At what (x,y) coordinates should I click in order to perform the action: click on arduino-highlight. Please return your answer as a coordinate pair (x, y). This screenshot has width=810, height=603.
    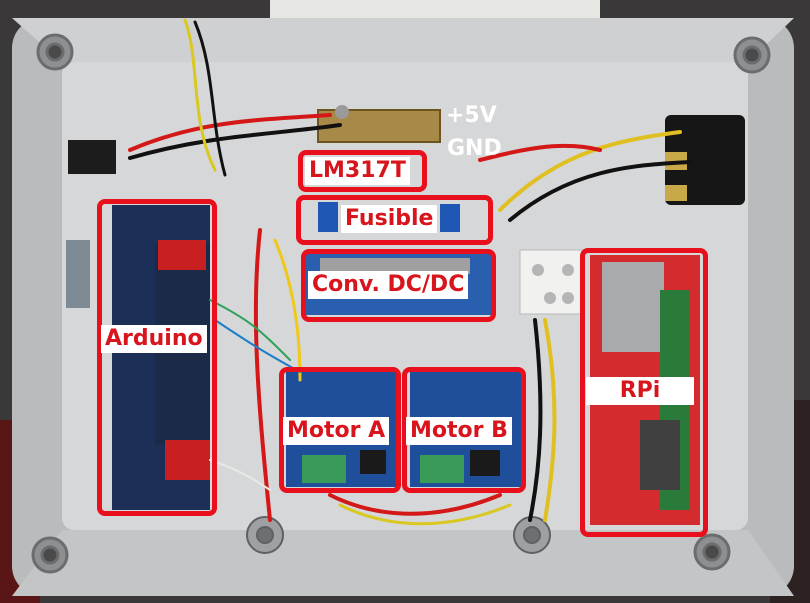
    Looking at the image, I should click on (157, 357).